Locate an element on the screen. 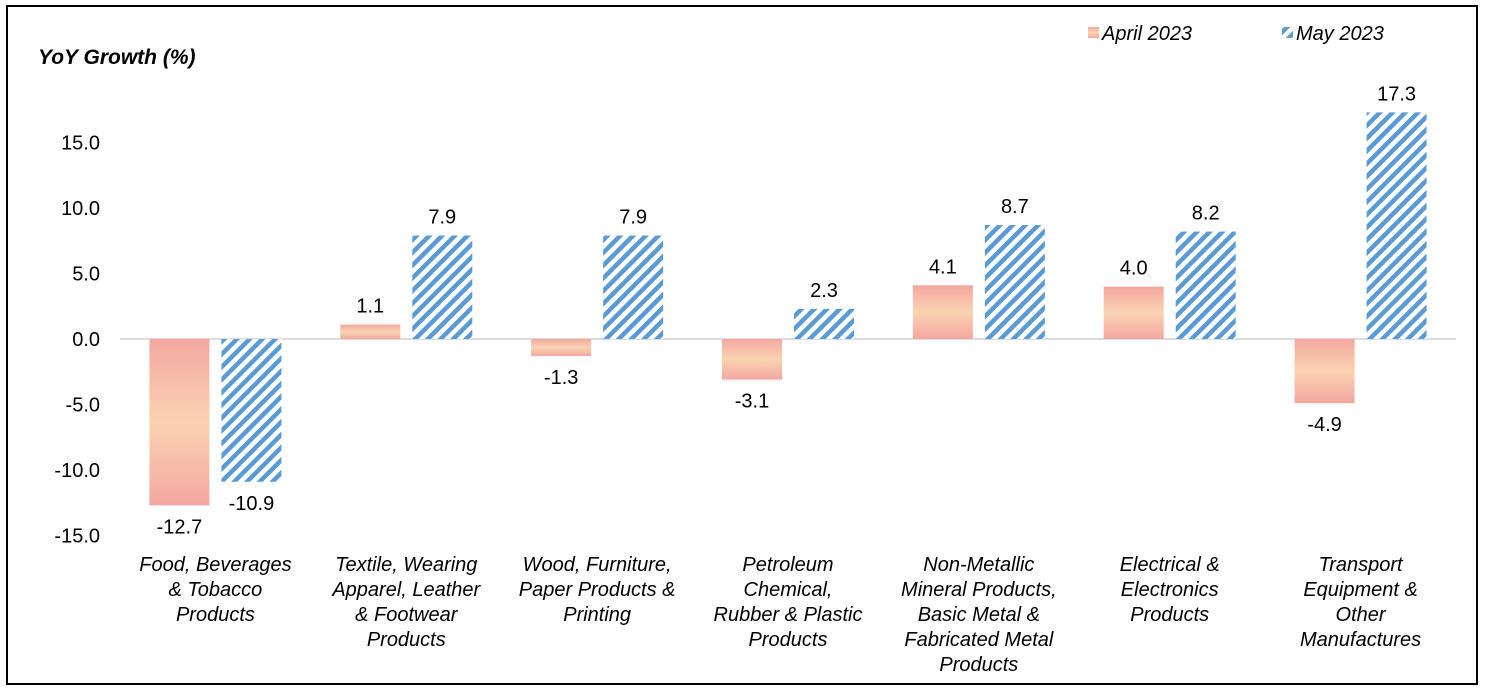 The height and width of the screenshot is (690, 1488). x-category-label: Wood, Furniture, Paper Products & Printing is located at coordinates (597, 590).